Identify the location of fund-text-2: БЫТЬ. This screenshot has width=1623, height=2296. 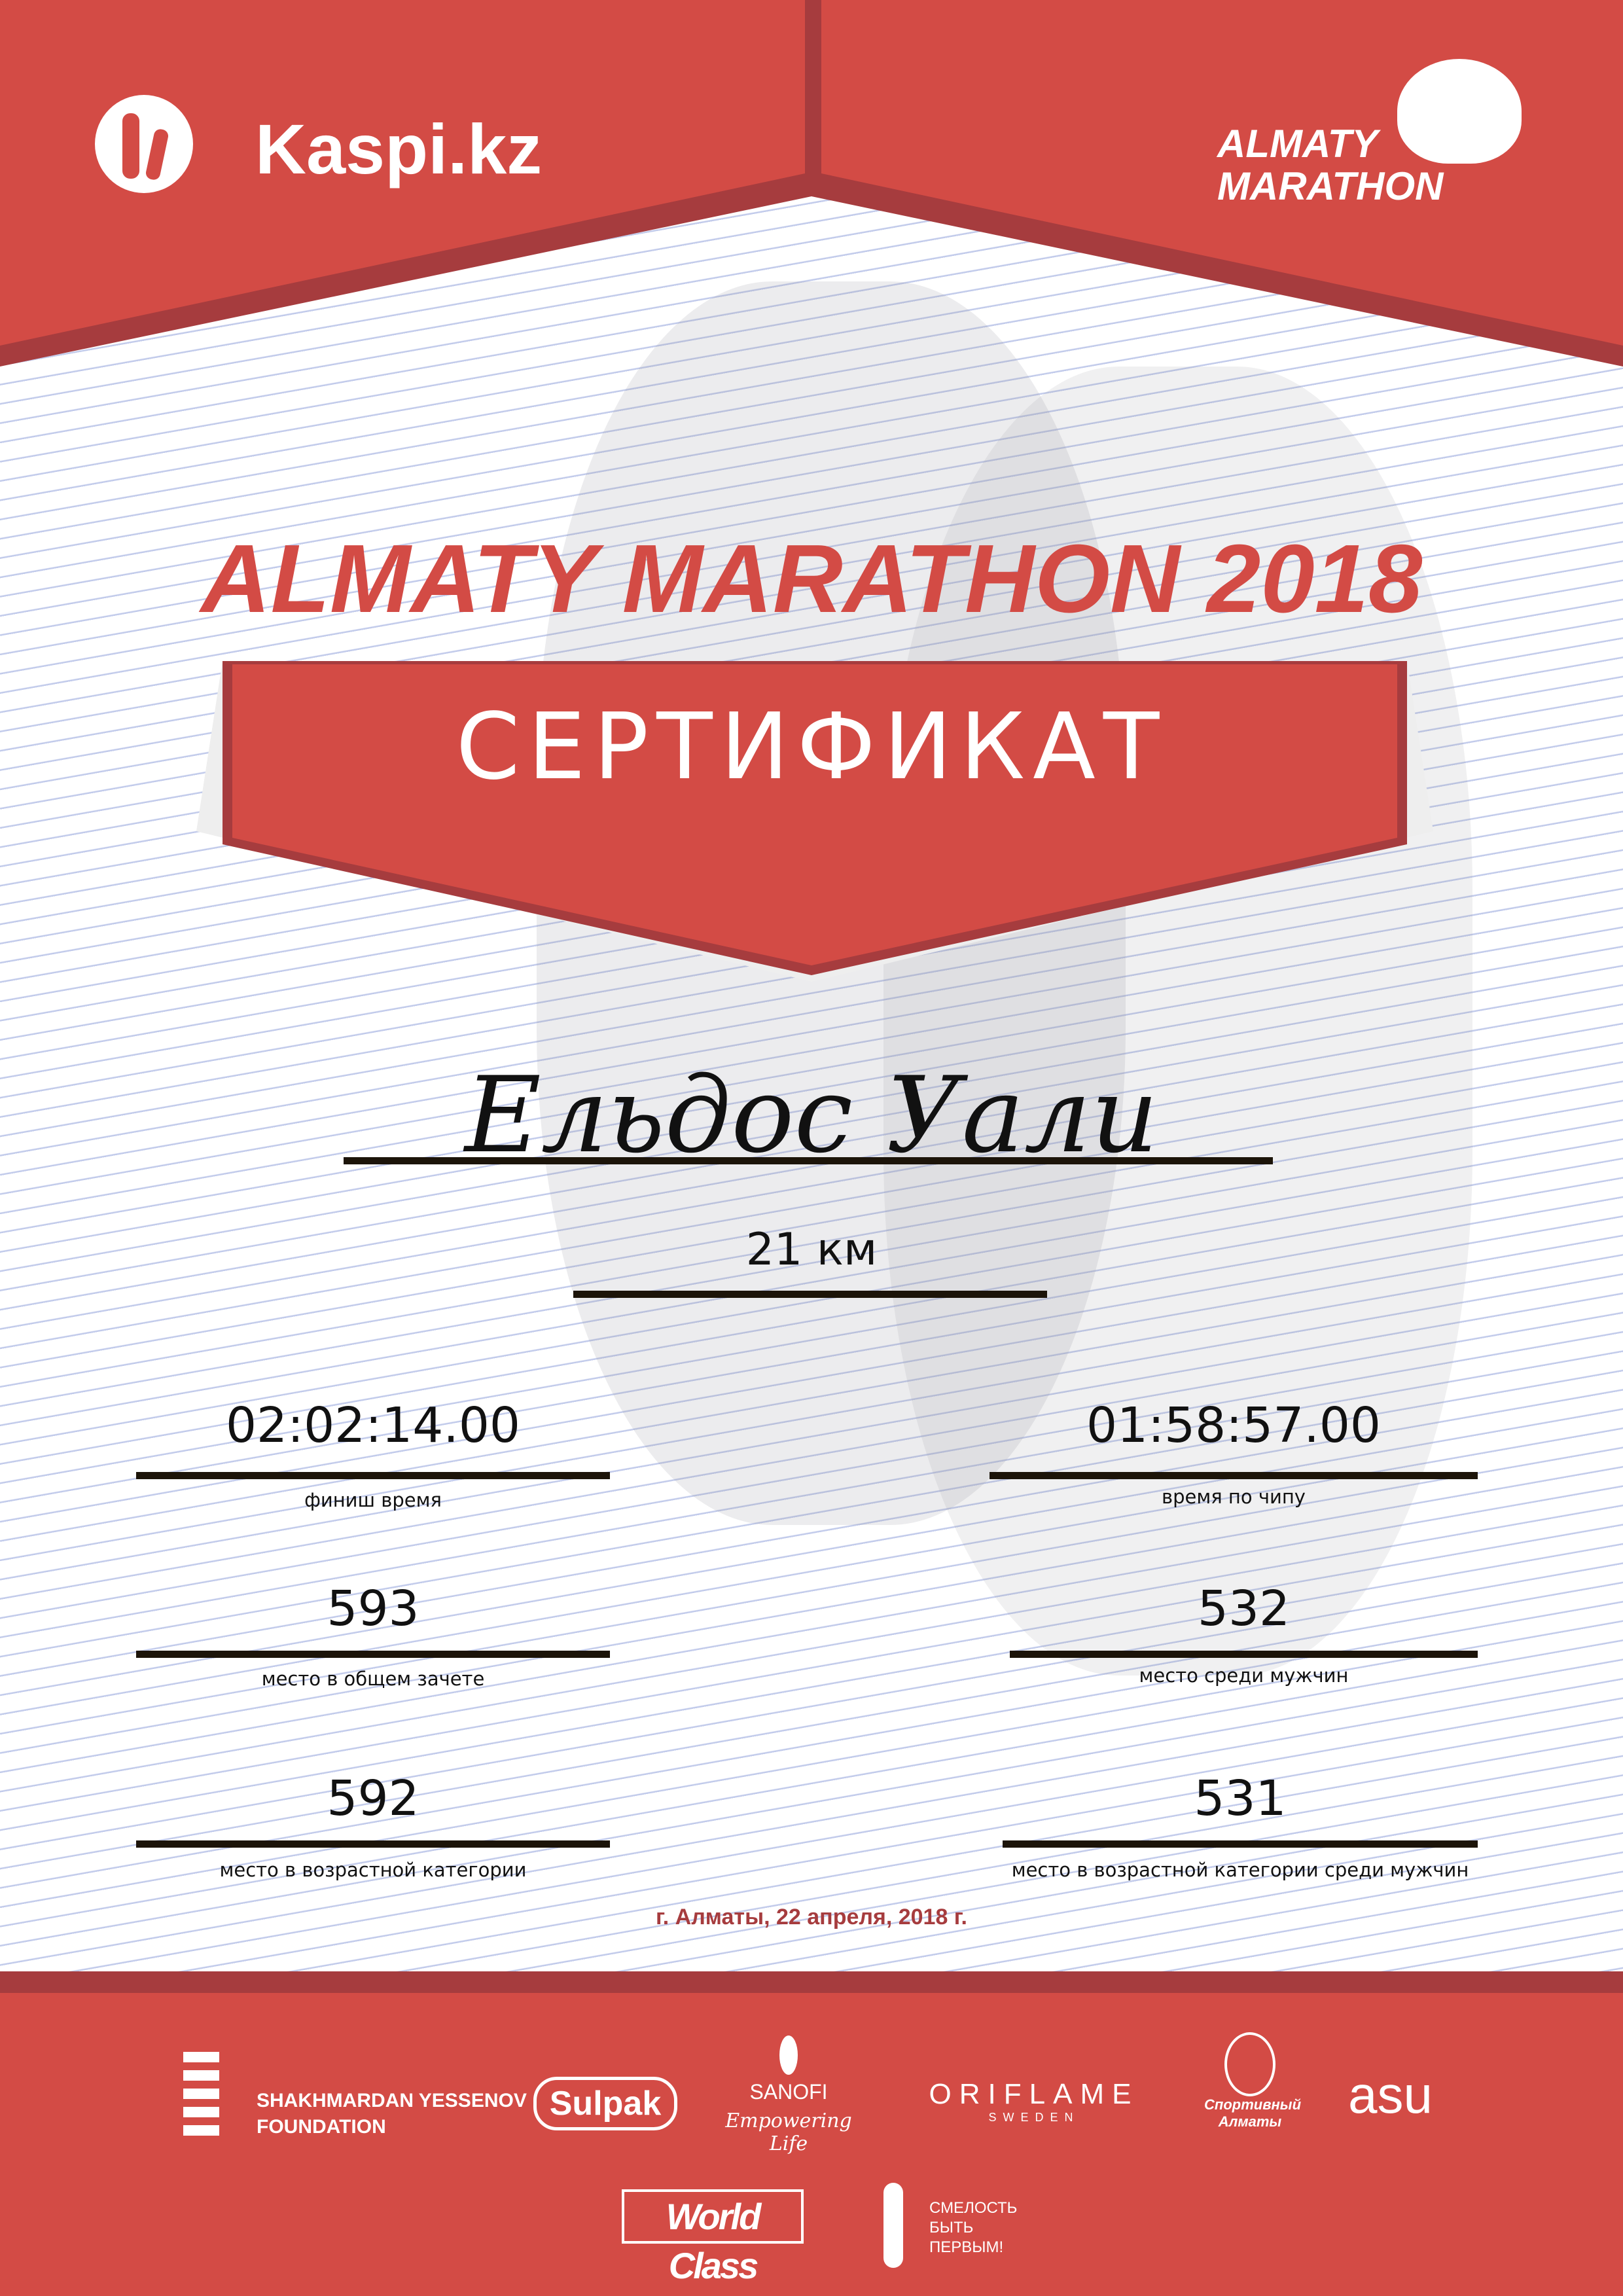
(952, 2227).